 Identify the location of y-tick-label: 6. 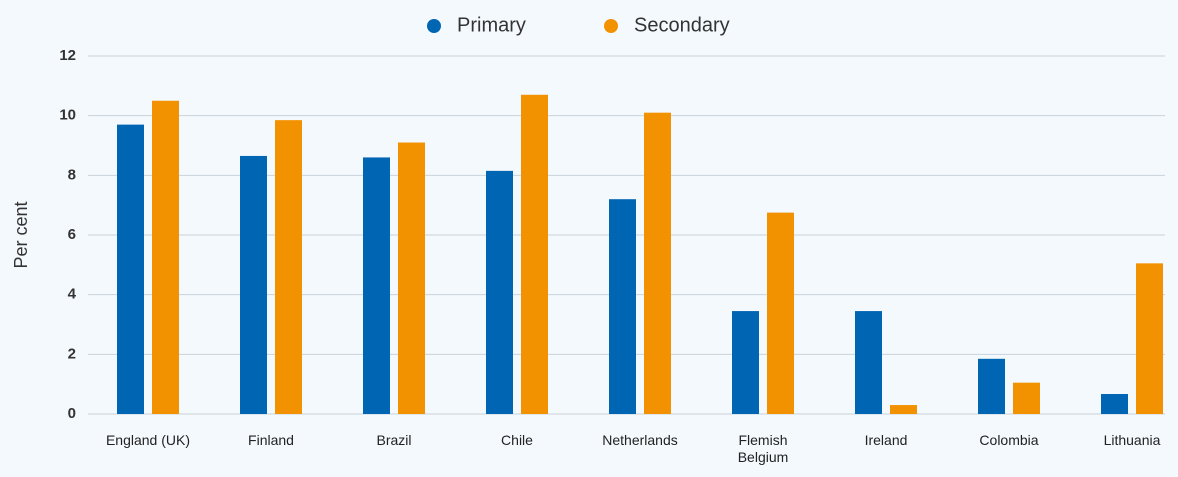
(72, 234).